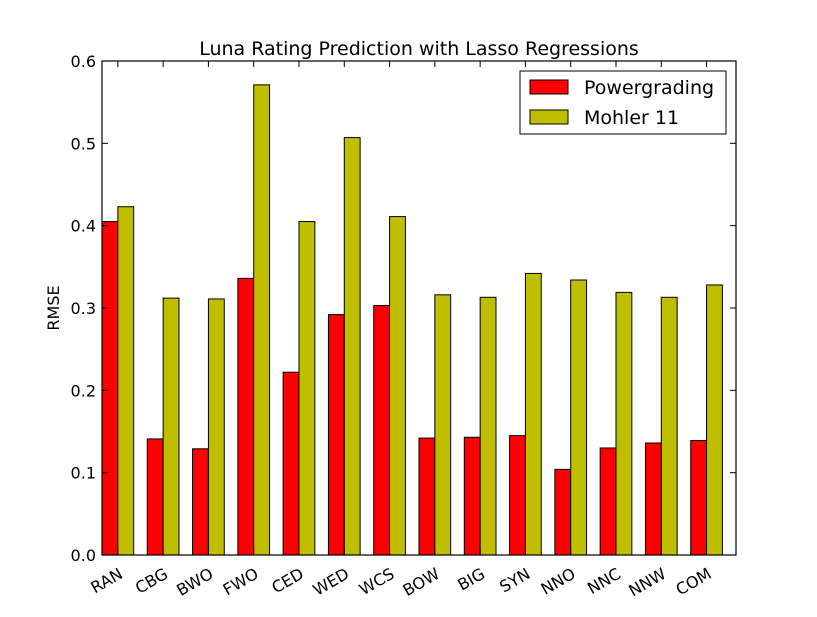 This screenshot has width=817, height=617. What do you see at coordinates (604, 581) in the screenshot?
I see `x-tick-label-nnc: NNC` at bounding box center [604, 581].